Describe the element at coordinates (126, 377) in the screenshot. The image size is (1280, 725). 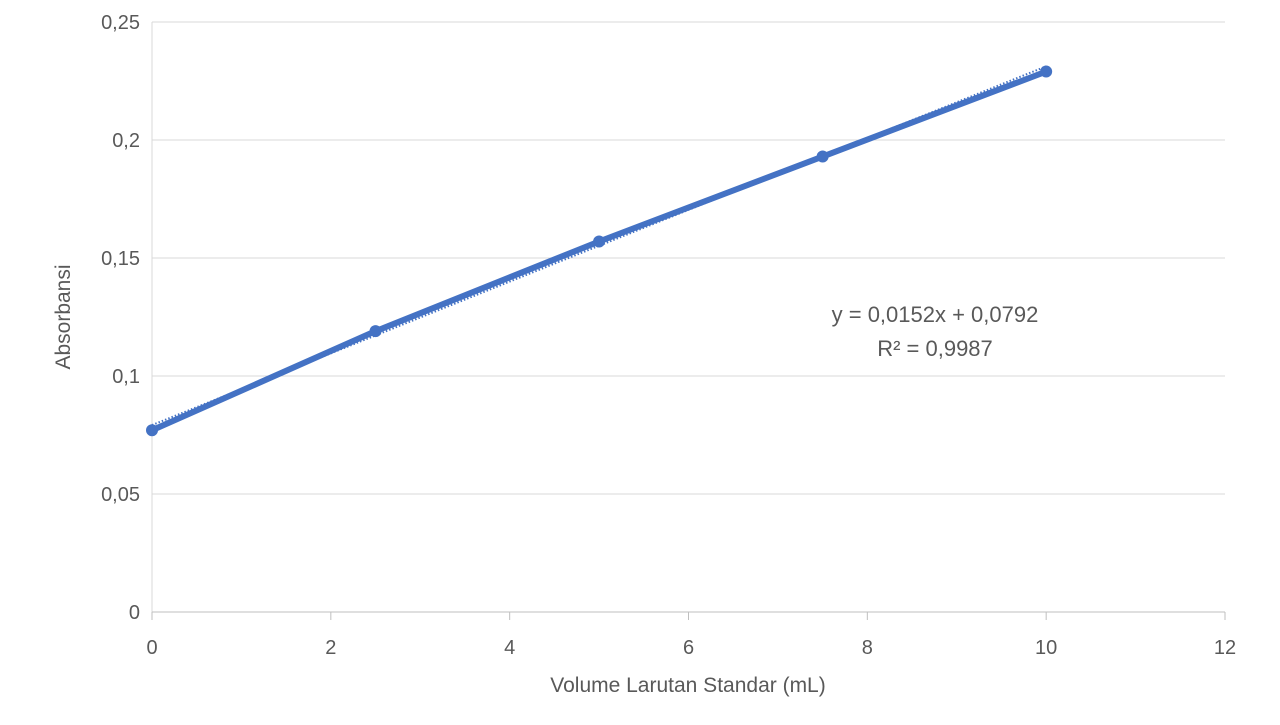
I see `y-tick-label: 0,1` at that location.